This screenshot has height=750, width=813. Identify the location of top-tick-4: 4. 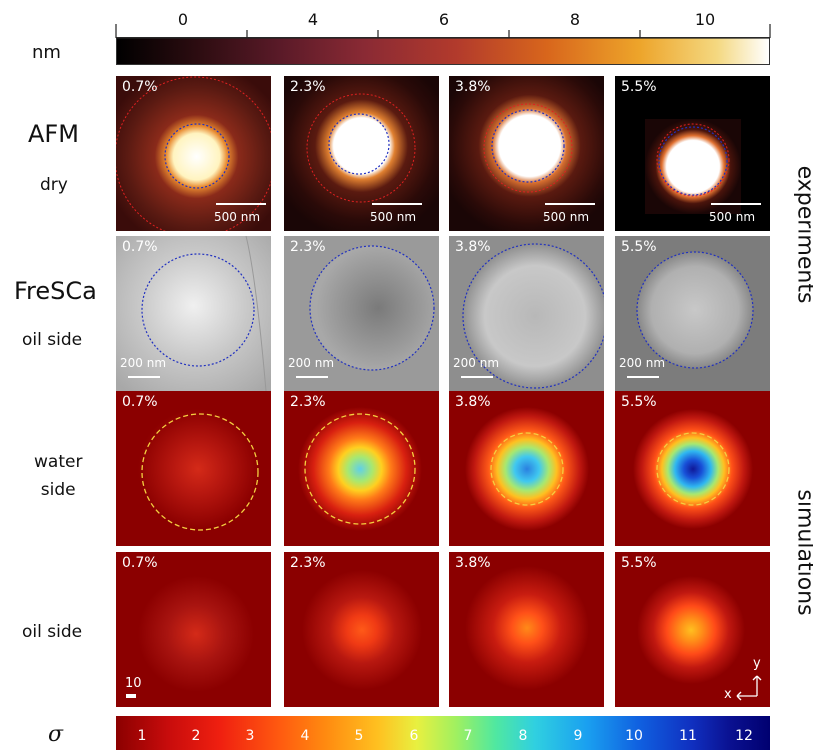
(313, 19).